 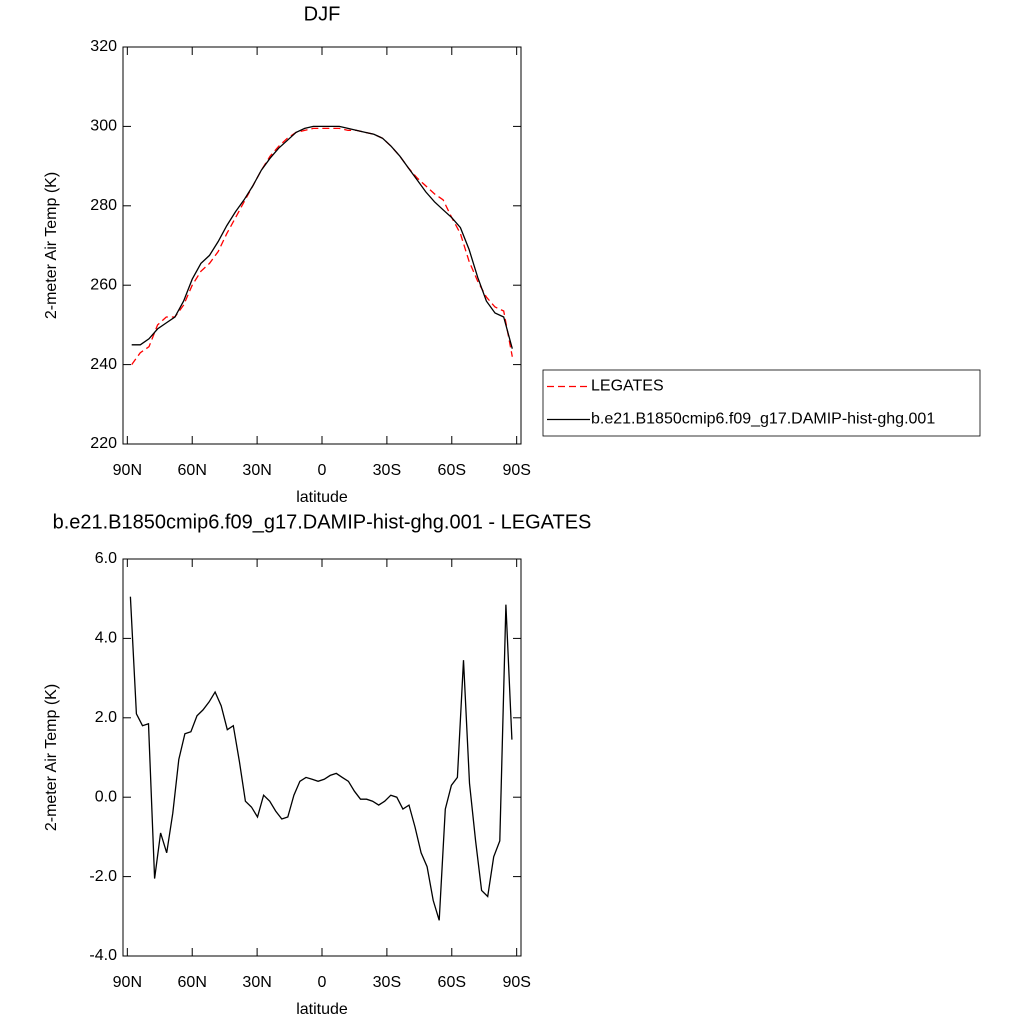 I want to click on y-tick-label: 280, so click(x=103, y=205).